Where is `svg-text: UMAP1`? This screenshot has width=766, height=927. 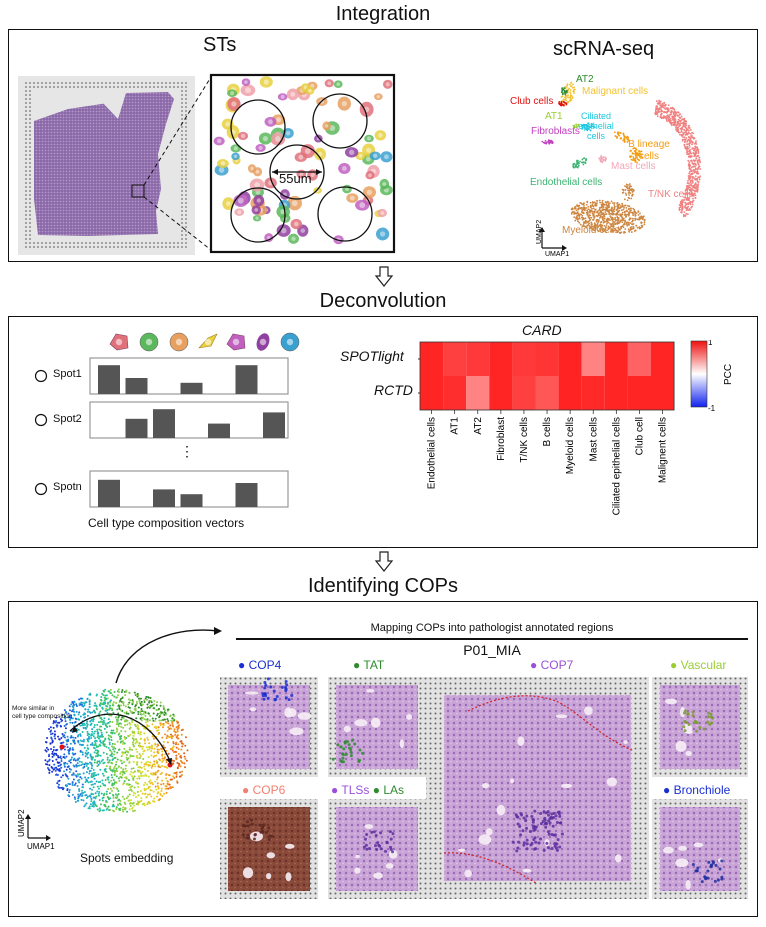 svg-text: UMAP1 is located at coordinates (557, 254).